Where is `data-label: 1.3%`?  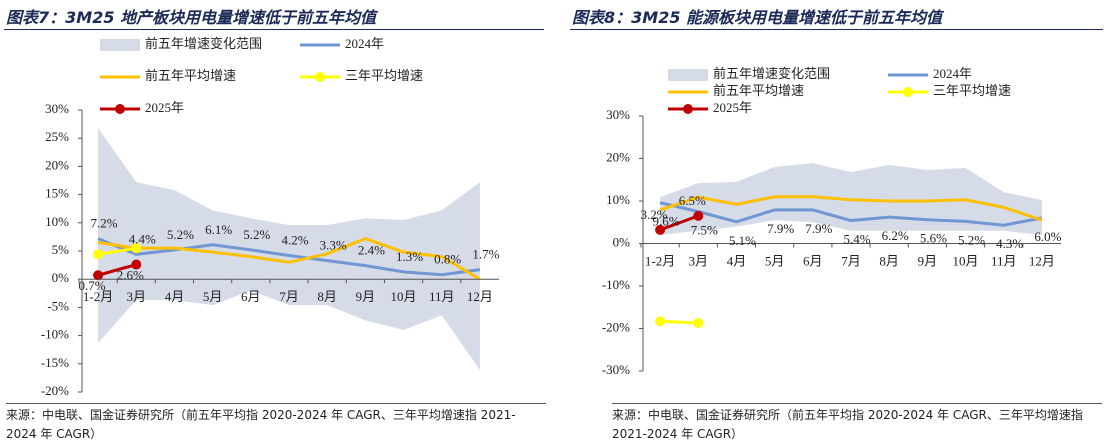
data-label: 1.3% is located at coordinates (409, 256).